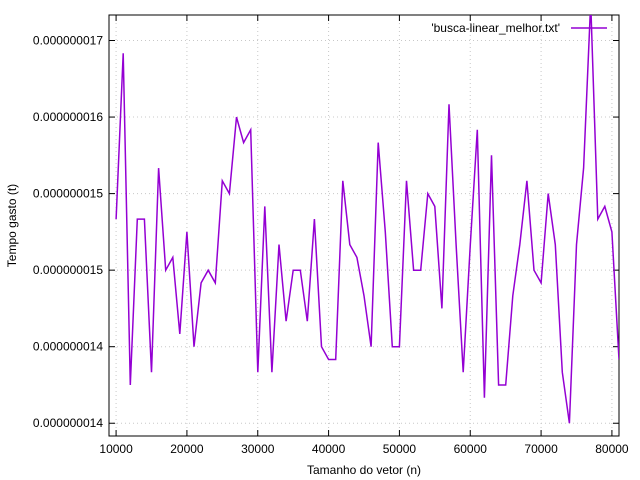  What do you see at coordinates (541, 449) in the screenshot?
I see `x-tick-label: 70000` at bounding box center [541, 449].